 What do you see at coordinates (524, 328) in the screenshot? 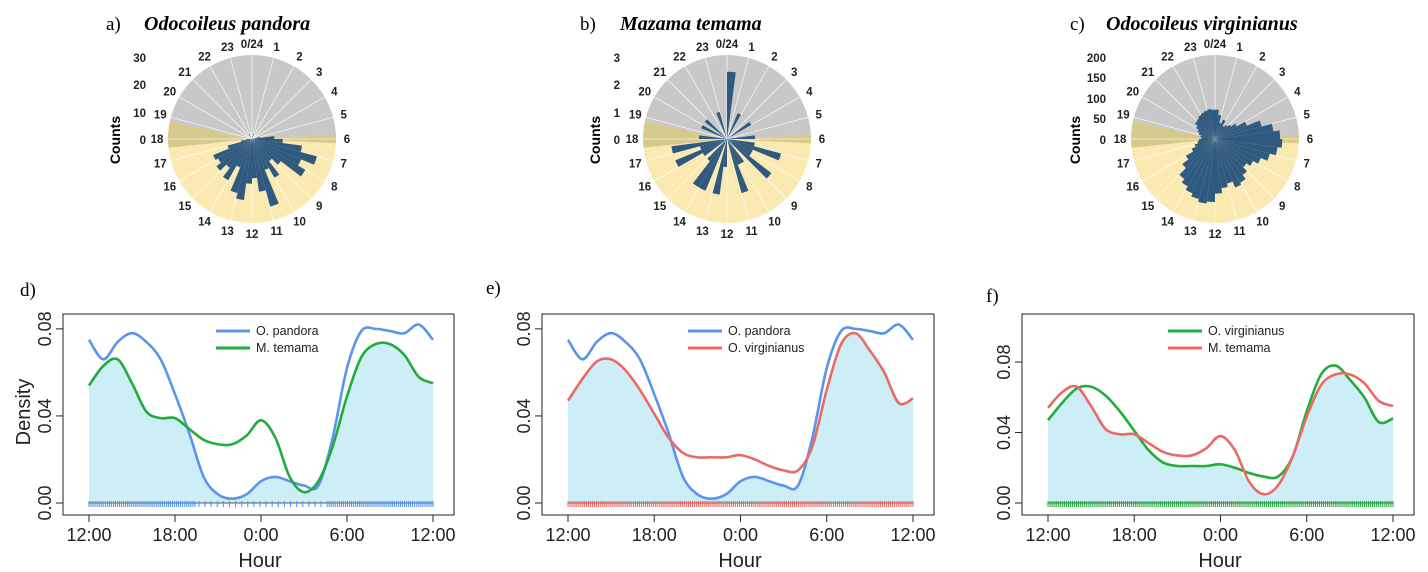
I see `y-tick-label: 0.08` at bounding box center [524, 328].